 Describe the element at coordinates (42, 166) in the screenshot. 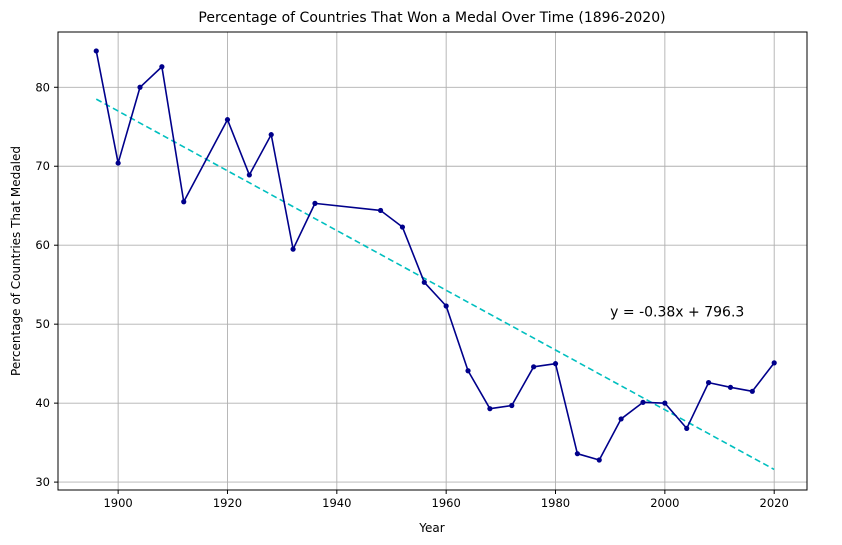

I see `y-tick-label: 70` at that location.